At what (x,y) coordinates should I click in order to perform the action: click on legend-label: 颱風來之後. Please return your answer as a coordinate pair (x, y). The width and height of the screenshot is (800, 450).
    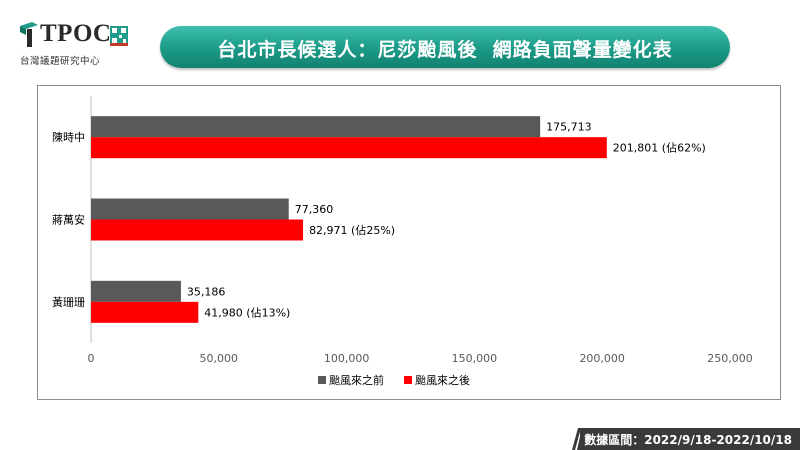
    Looking at the image, I should click on (442, 380).